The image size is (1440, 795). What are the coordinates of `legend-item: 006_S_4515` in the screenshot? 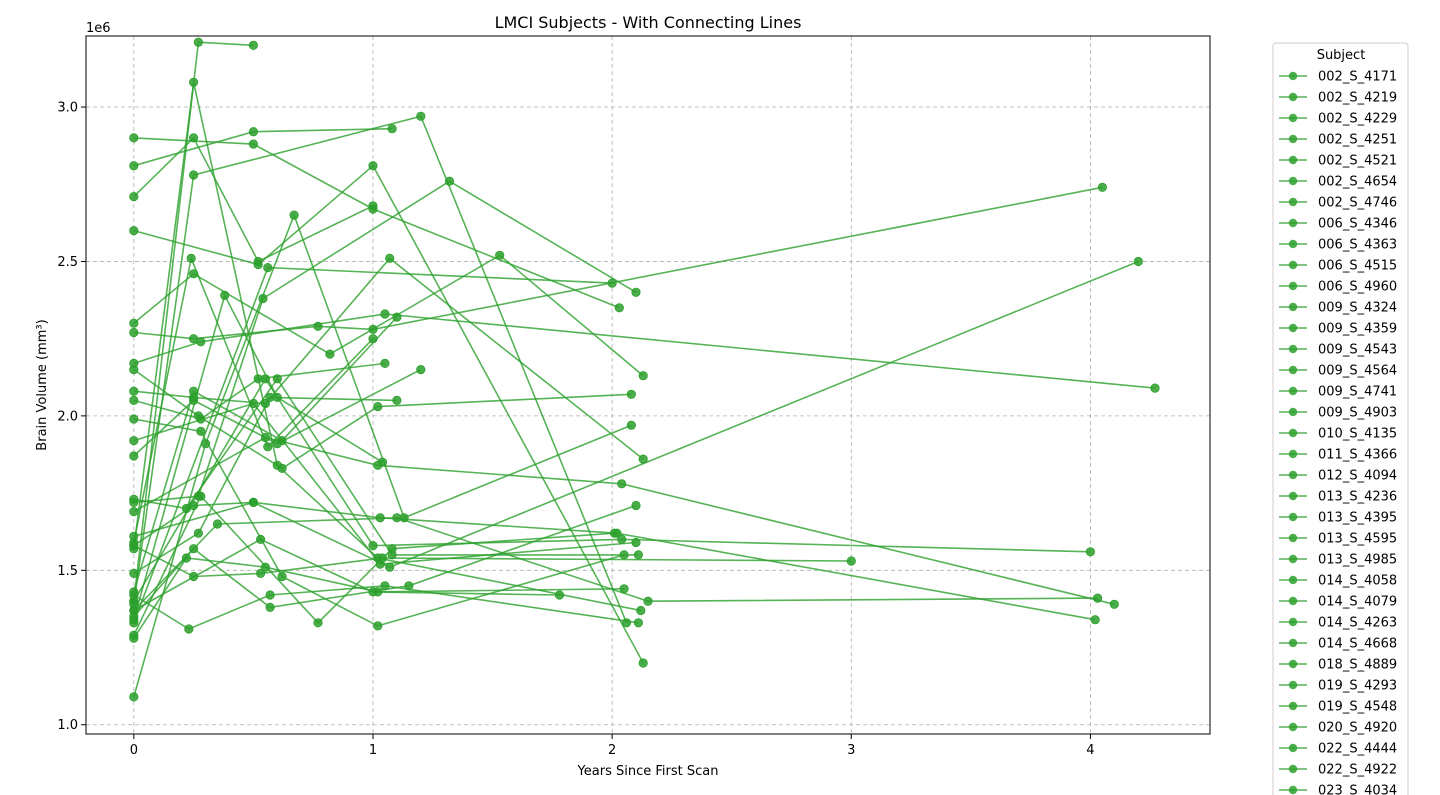 It's located at (1338, 266).